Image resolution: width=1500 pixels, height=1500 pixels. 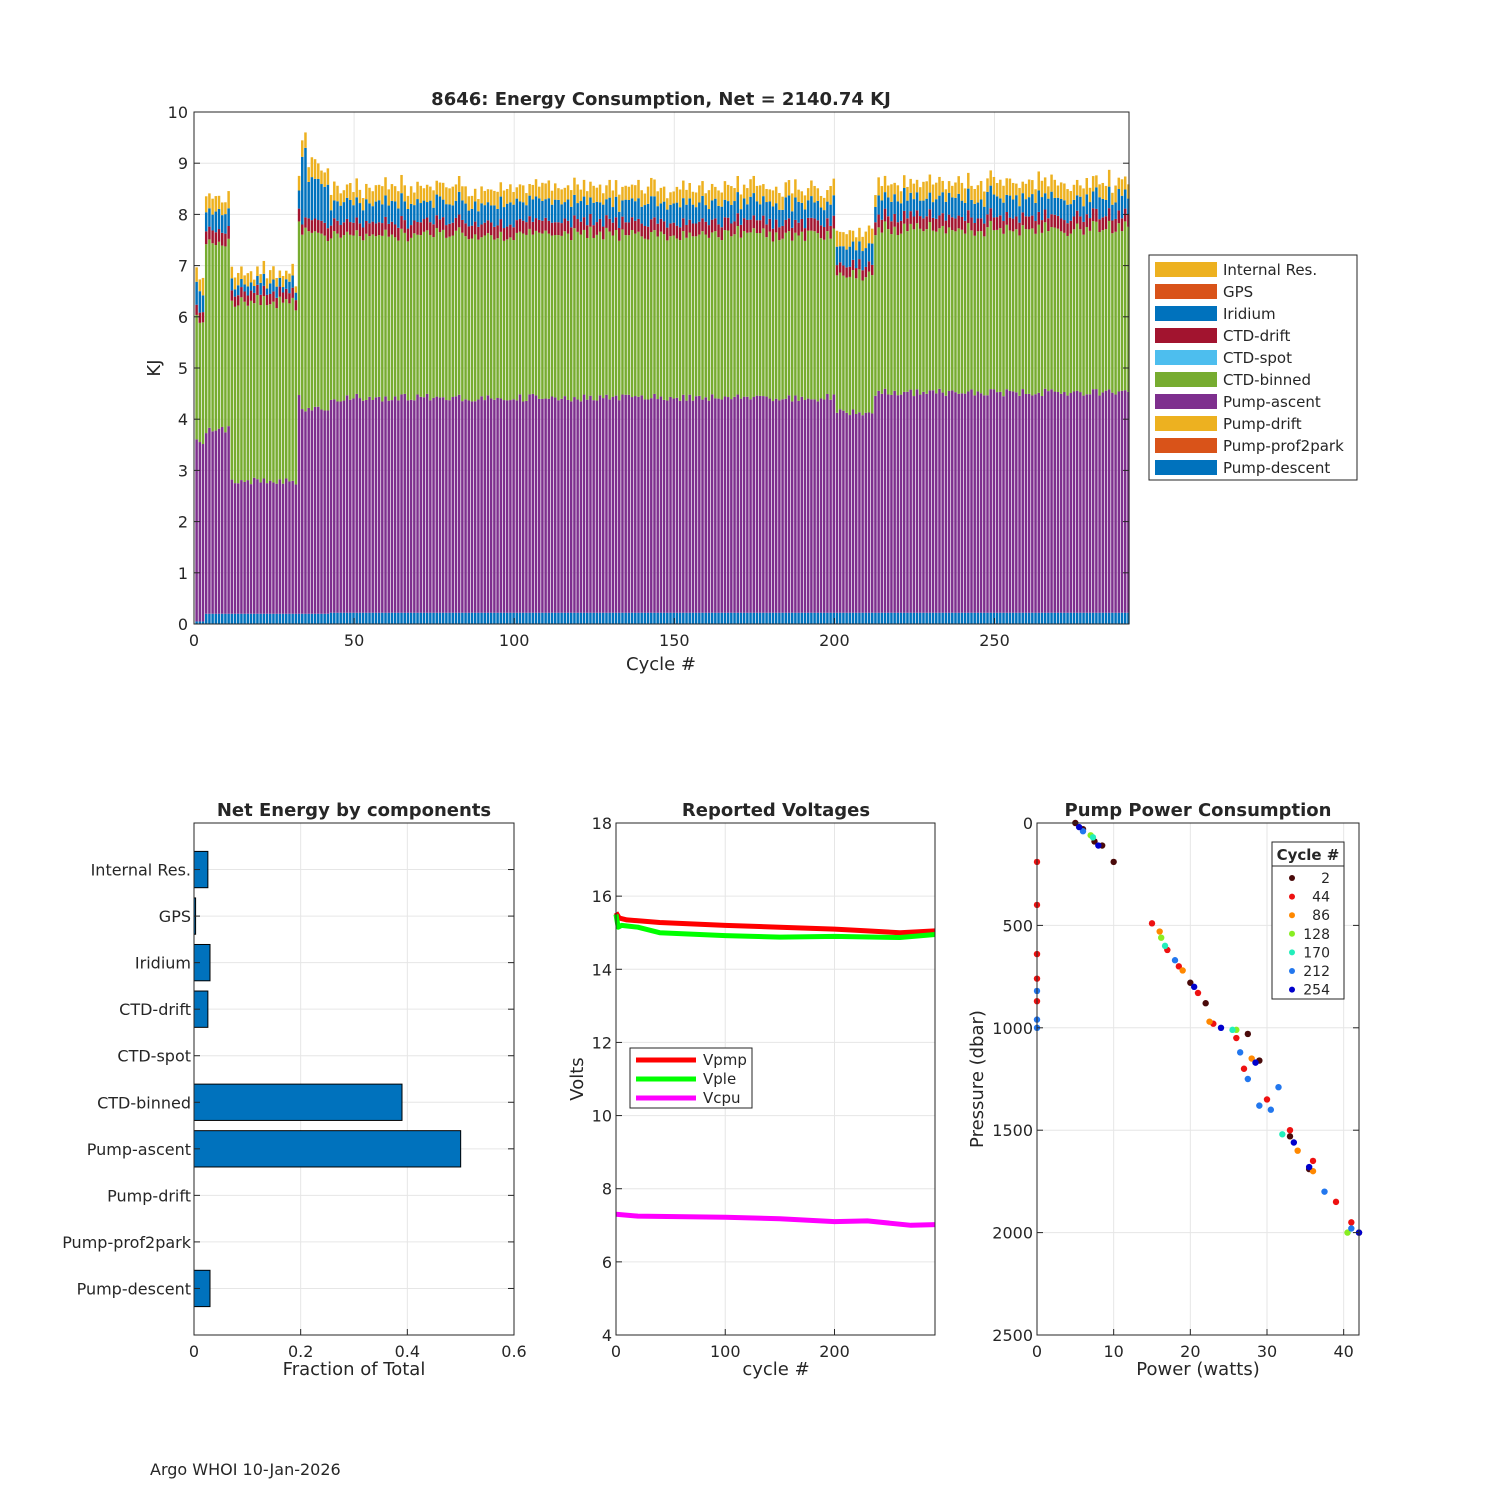 What do you see at coordinates (183, 368) in the screenshot?
I see `energy-ytick-label: 5` at bounding box center [183, 368].